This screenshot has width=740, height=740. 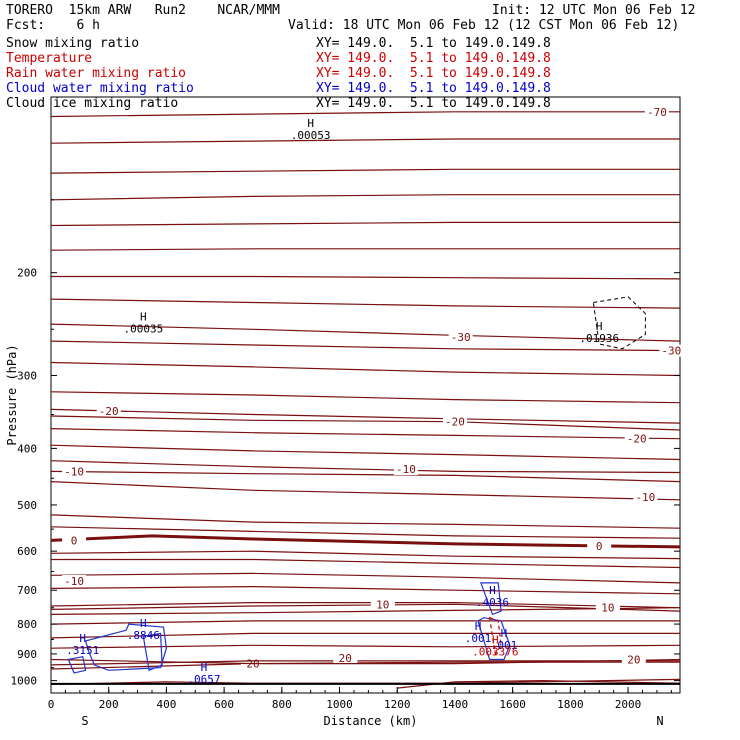 What do you see at coordinates (633, 659) in the screenshot?
I see `isotherm-label: 20` at bounding box center [633, 659].